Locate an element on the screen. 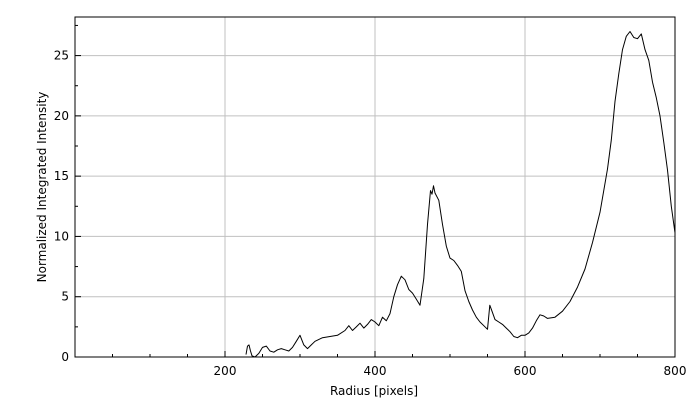 The image size is (696, 405). y-tick-label: 25 is located at coordinates (61, 56).